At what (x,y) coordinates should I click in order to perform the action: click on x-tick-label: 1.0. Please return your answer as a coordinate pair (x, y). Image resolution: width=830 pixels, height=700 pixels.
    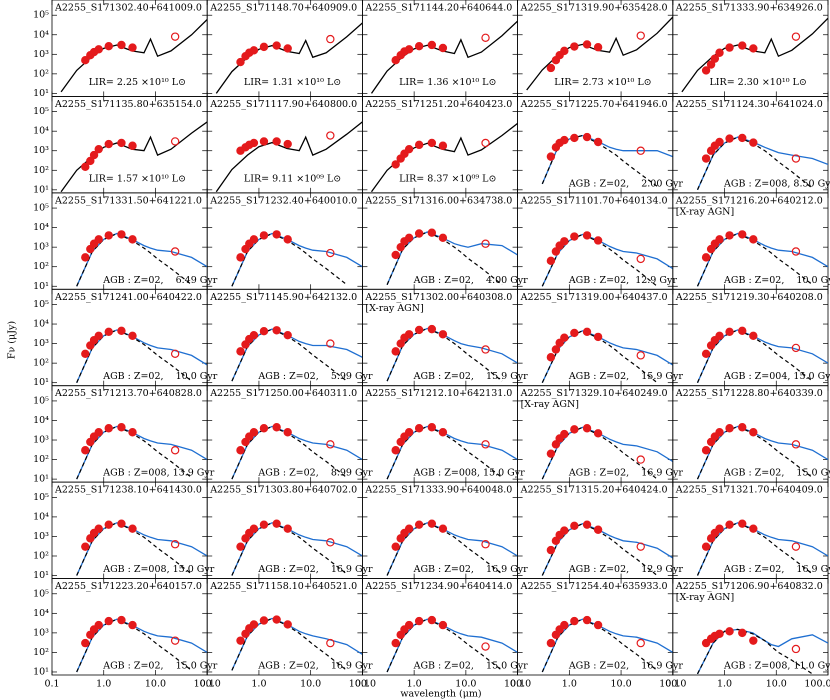
    Looking at the image, I should click on (258, 684).